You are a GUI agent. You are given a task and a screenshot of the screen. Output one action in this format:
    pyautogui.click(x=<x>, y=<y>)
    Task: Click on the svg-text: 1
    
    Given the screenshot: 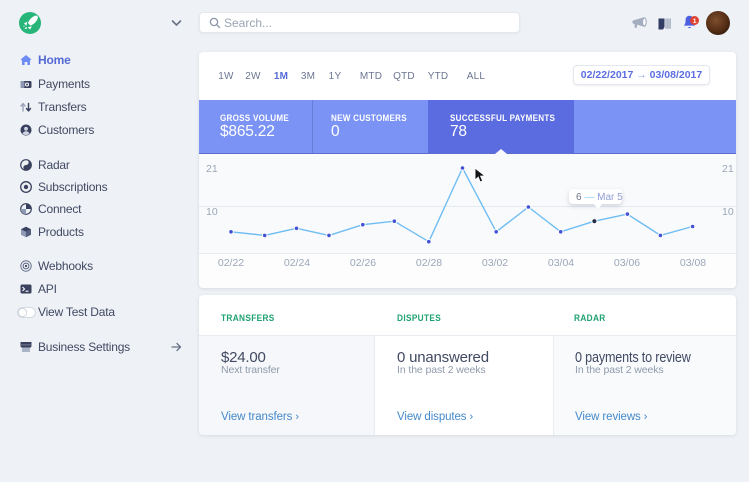 What is the action you would take?
    pyautogui.click(x=695, y=21)
    